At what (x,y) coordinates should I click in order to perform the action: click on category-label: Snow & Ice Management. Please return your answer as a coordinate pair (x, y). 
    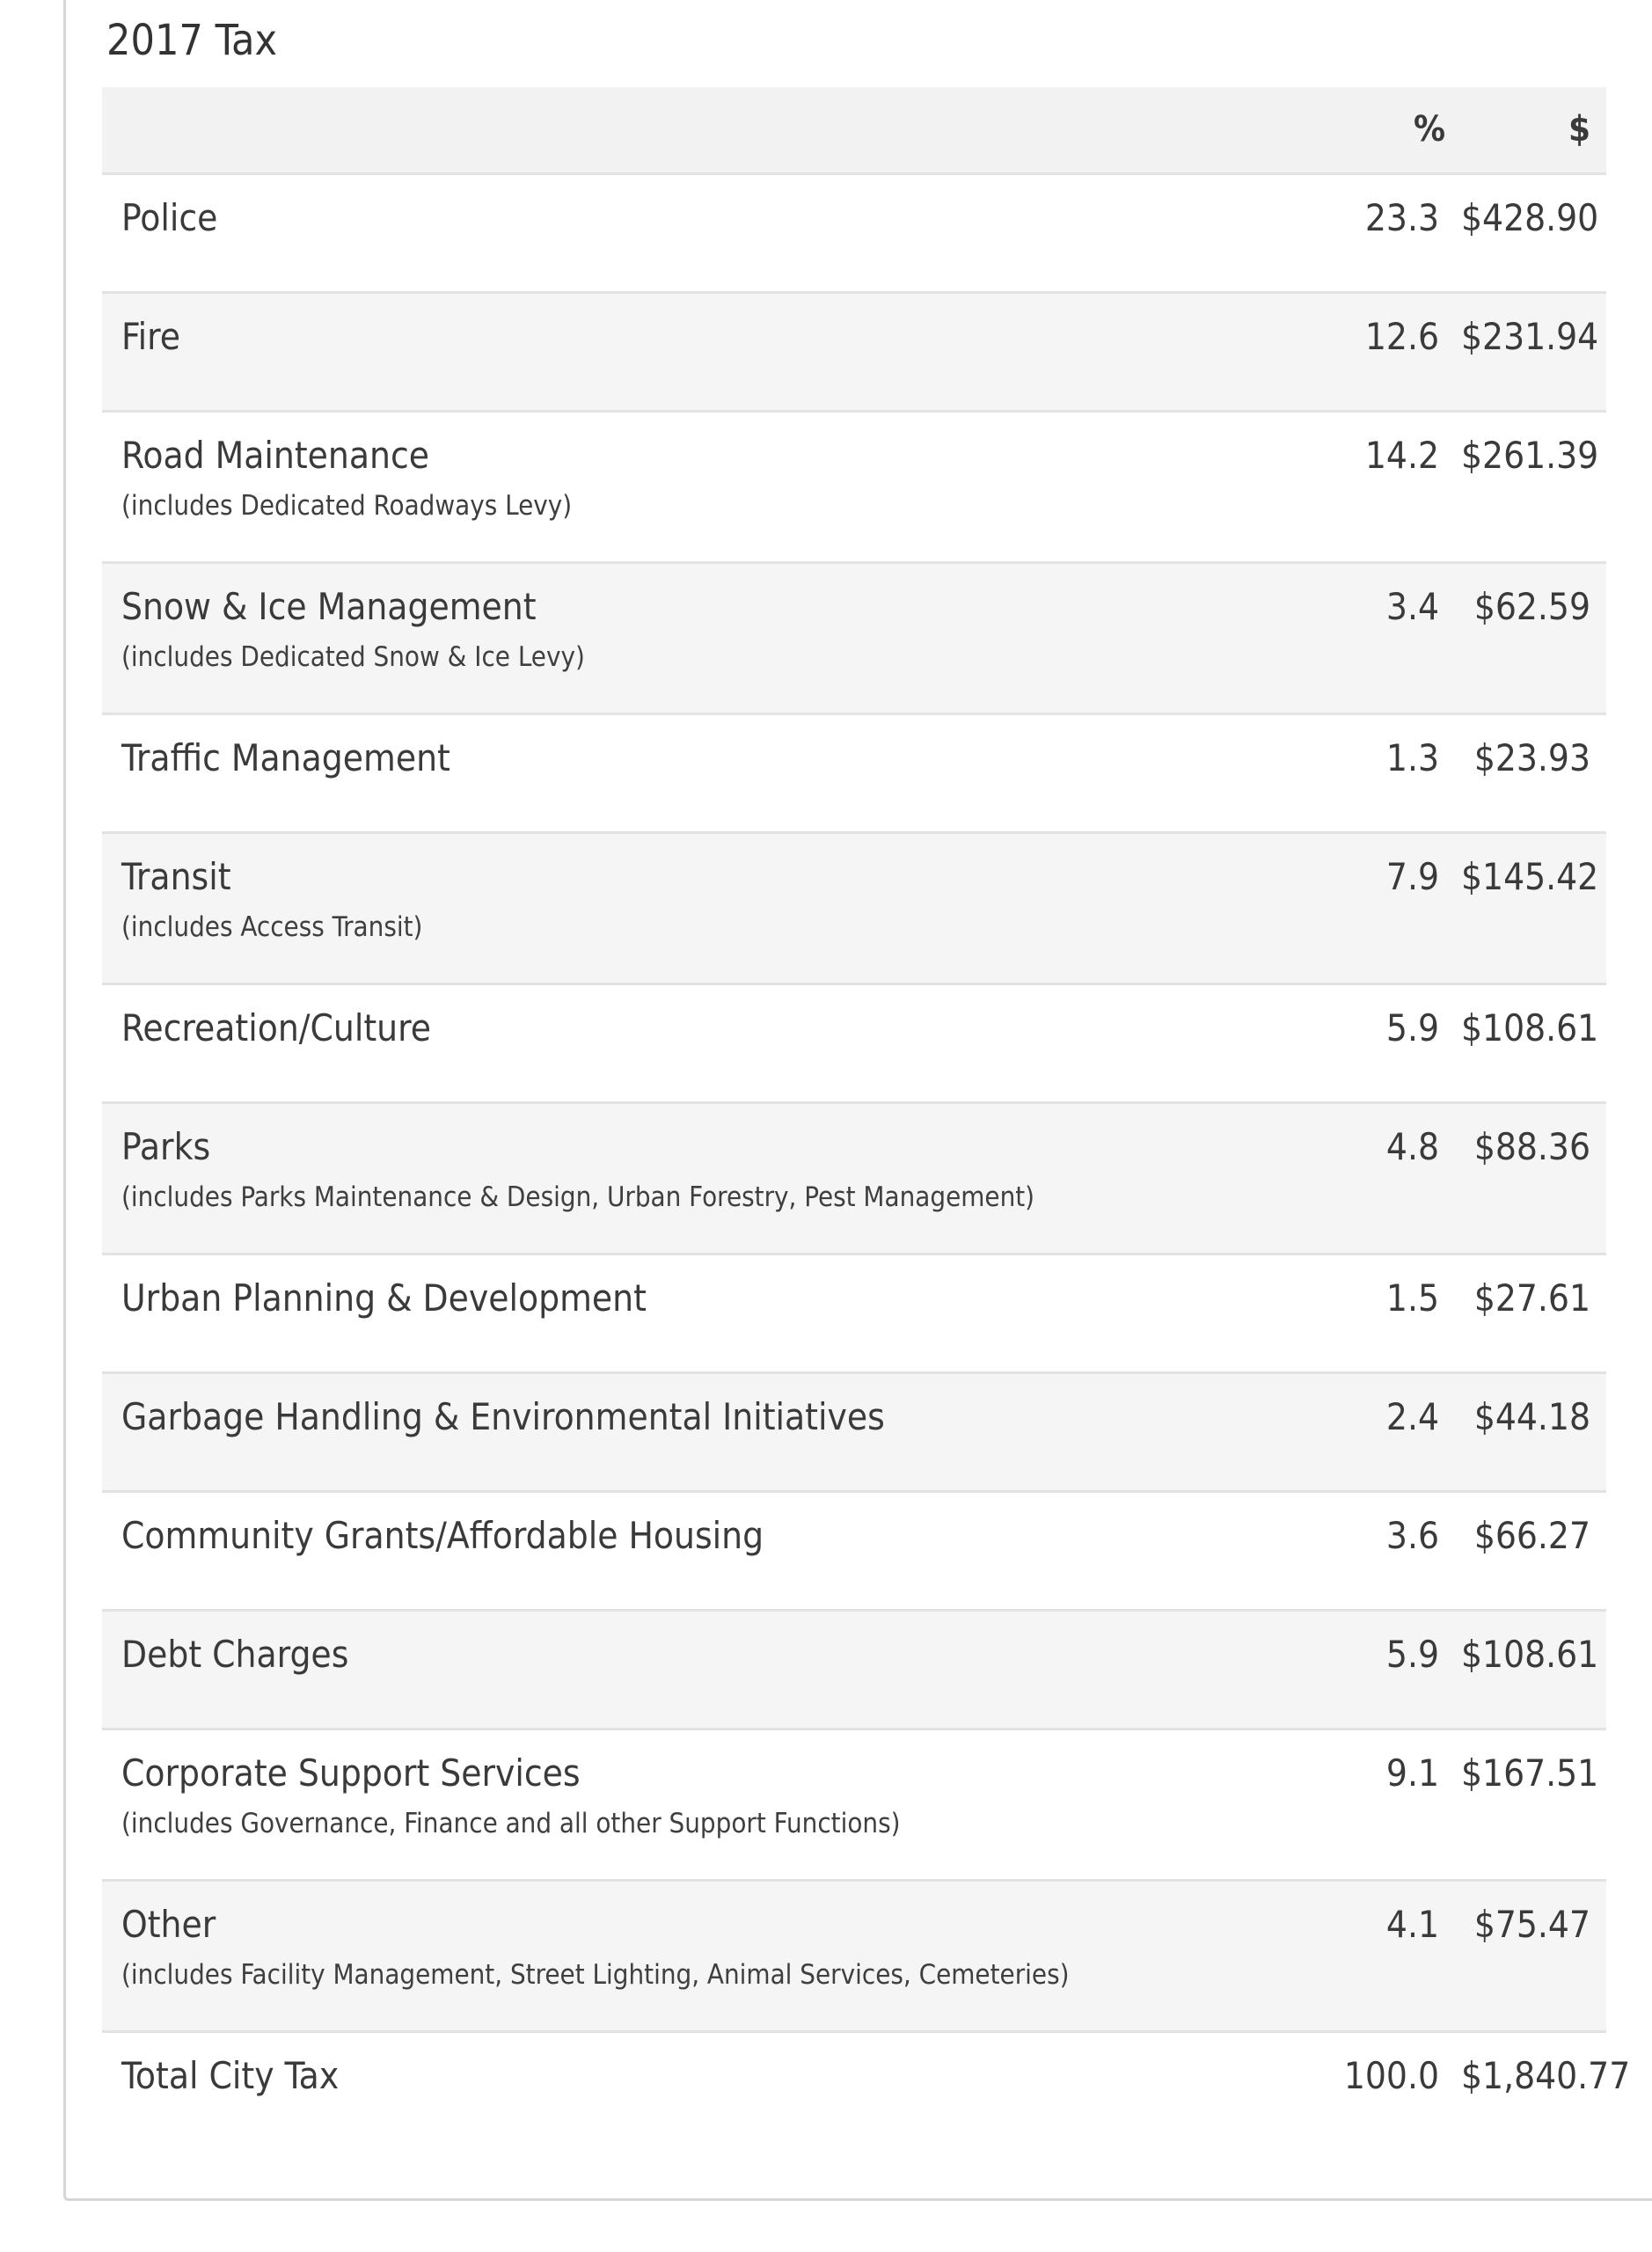
    Looking at the image, I should click on (329, 606).